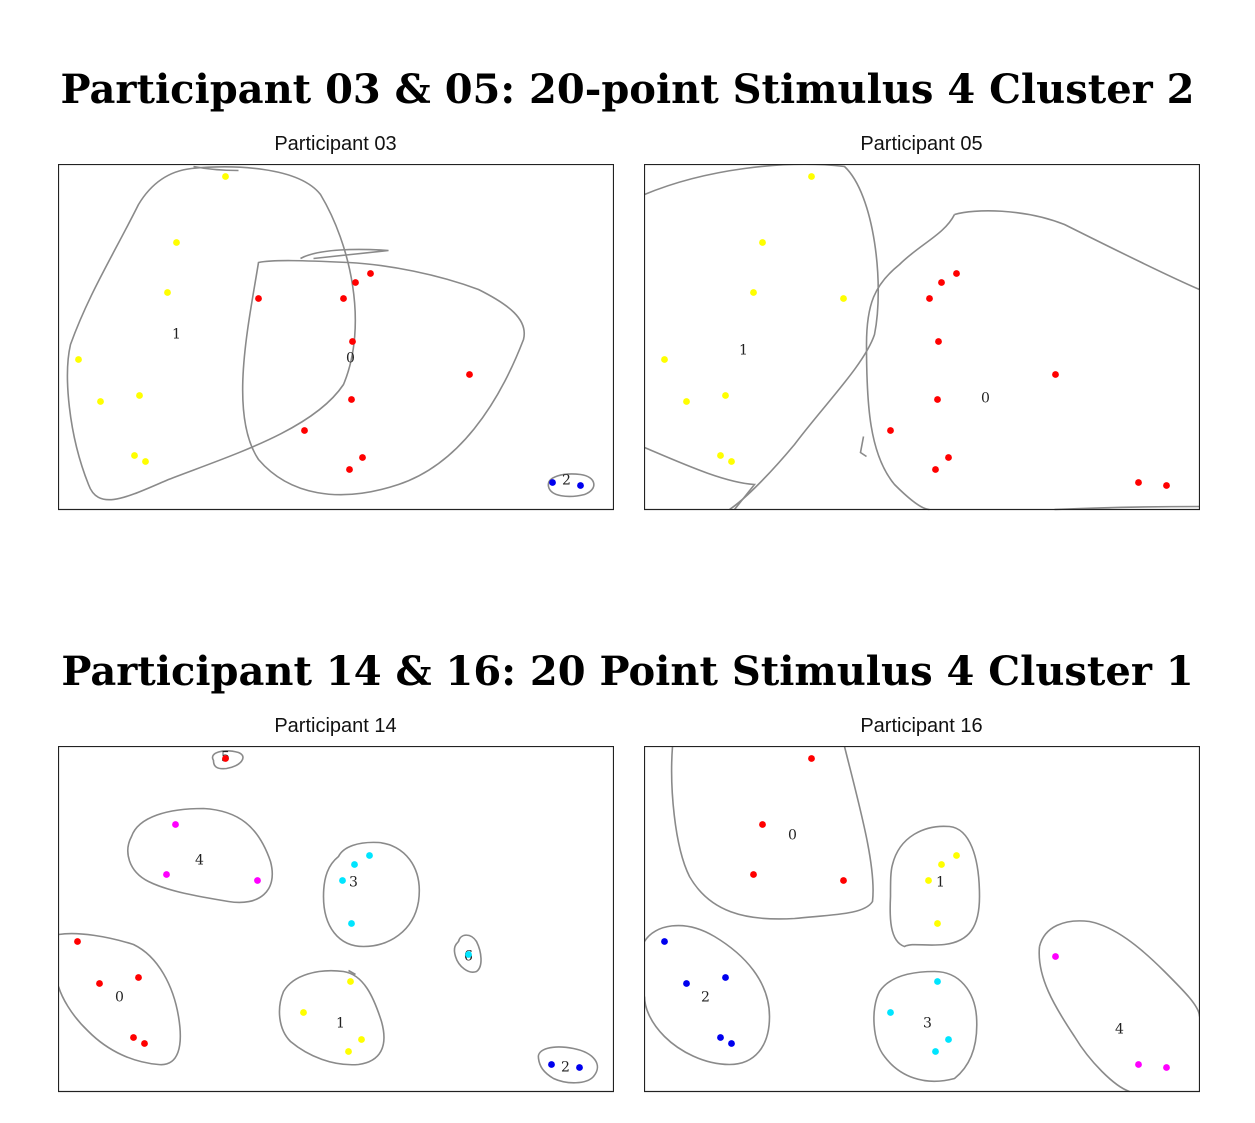 The image size is (1255, 1123). I want to click on scatter-panel-participant-03: 1 0 2, so click(336, 337).